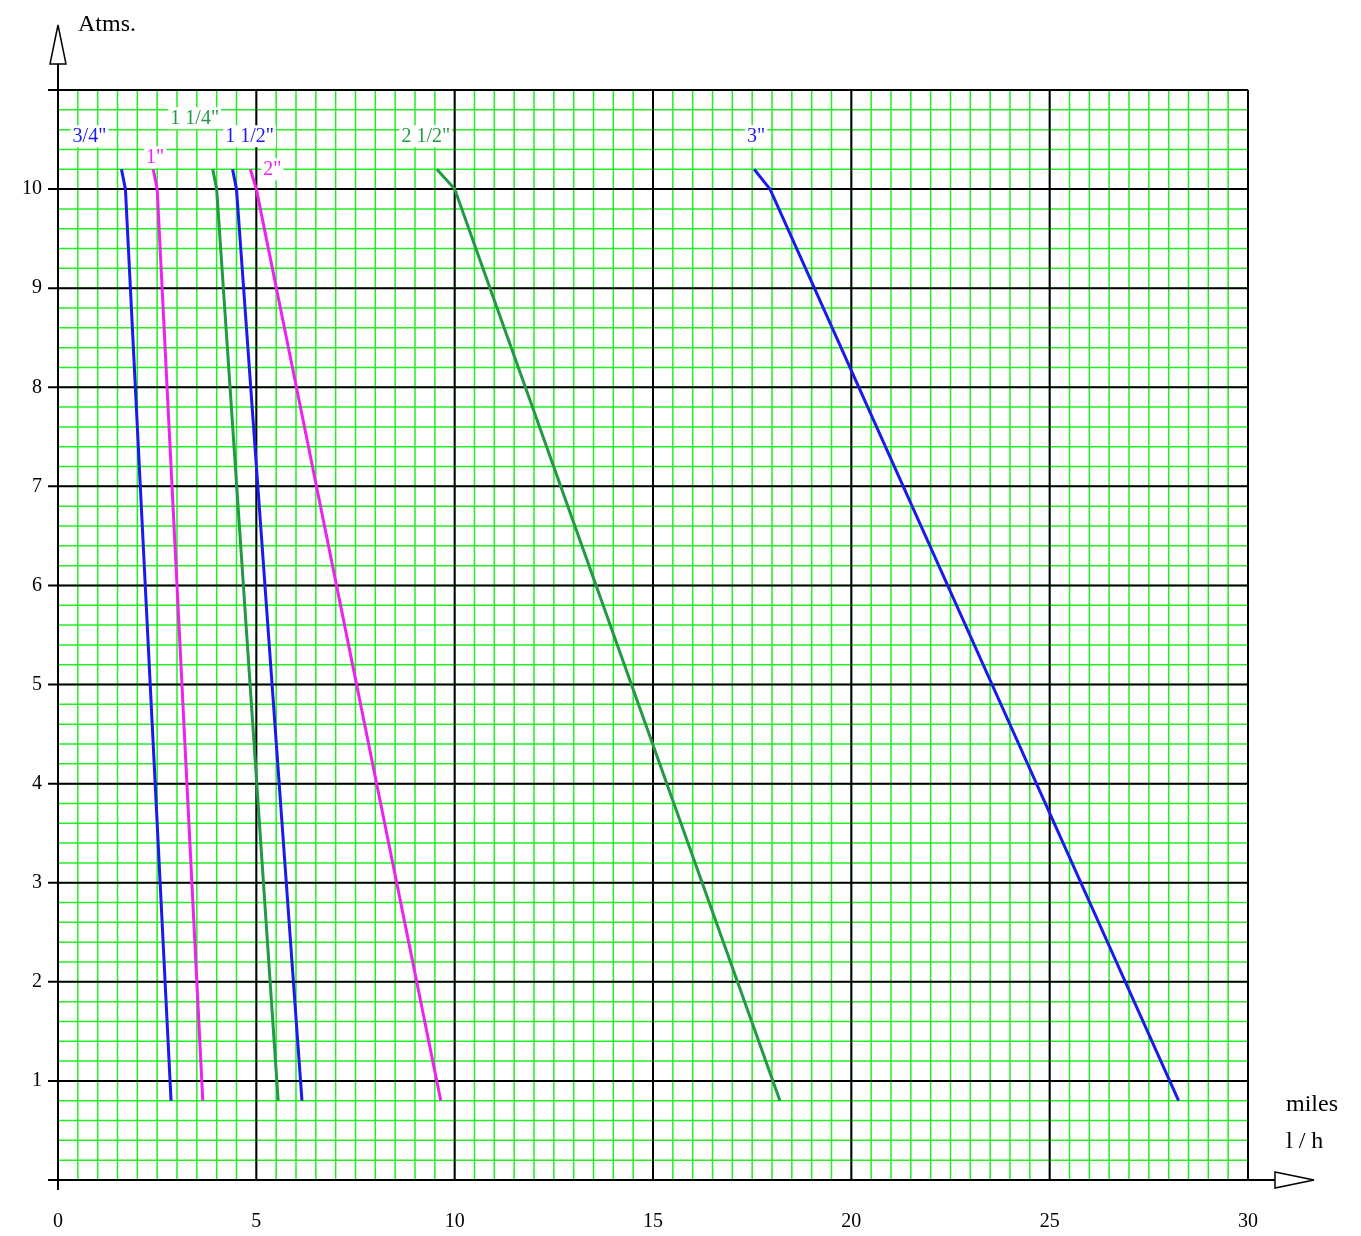 This screenshot has height=1236, width=1361. What do you see at coordinates (37, 583) in the screenshot?
I see `y-tick-label: 6` at bounding box center [37, 583].